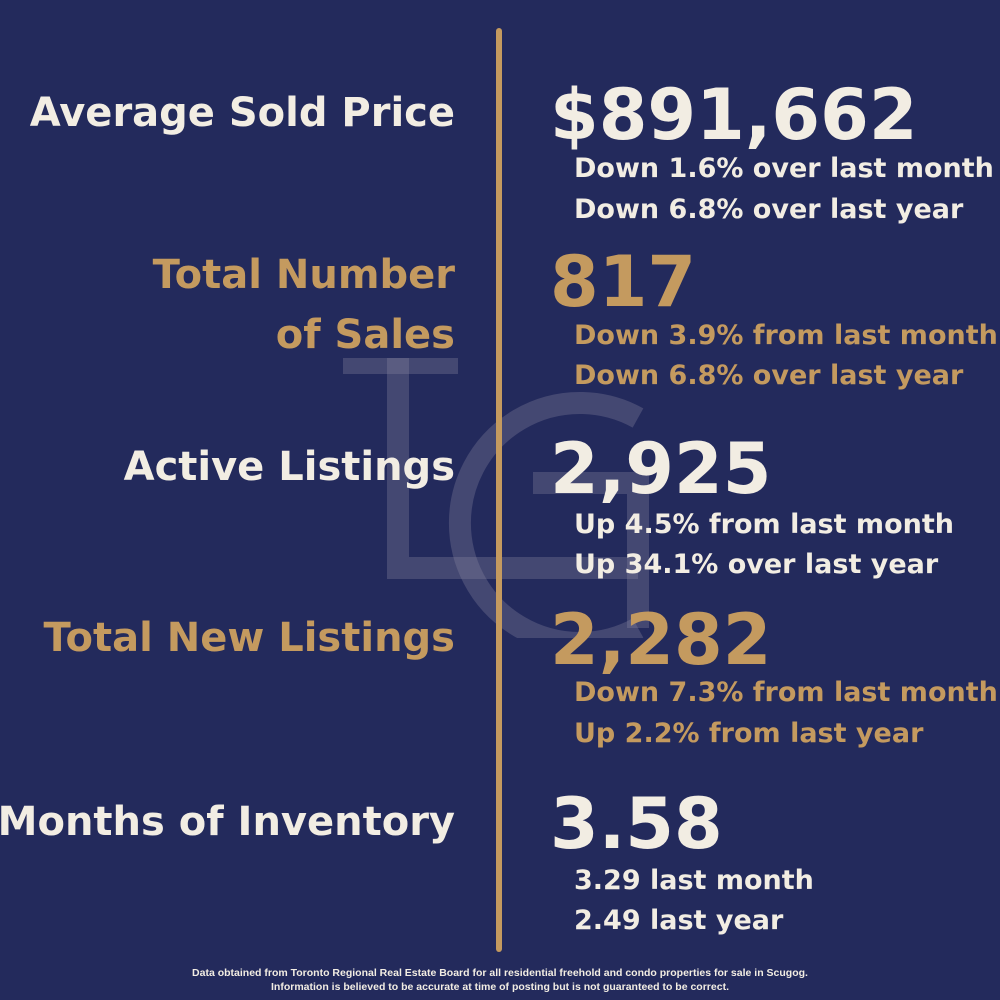  Describe the element at coordinates (661, 469) in the screenshot. I see `active-listings-value: 2,925` at that location.